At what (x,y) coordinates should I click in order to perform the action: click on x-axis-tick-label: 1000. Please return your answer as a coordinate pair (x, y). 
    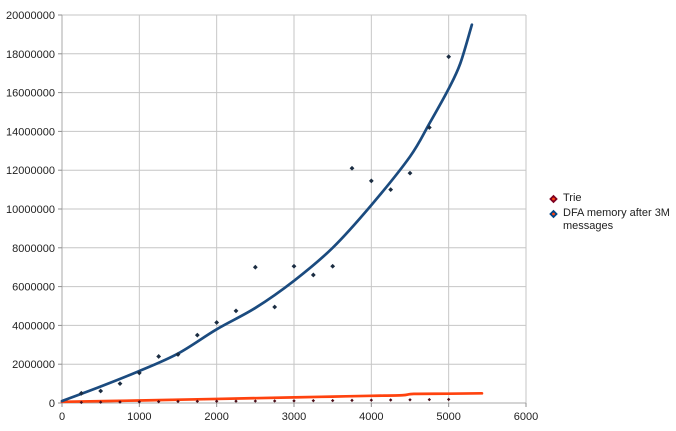
    Looking at the image, I should click on (139, 417).